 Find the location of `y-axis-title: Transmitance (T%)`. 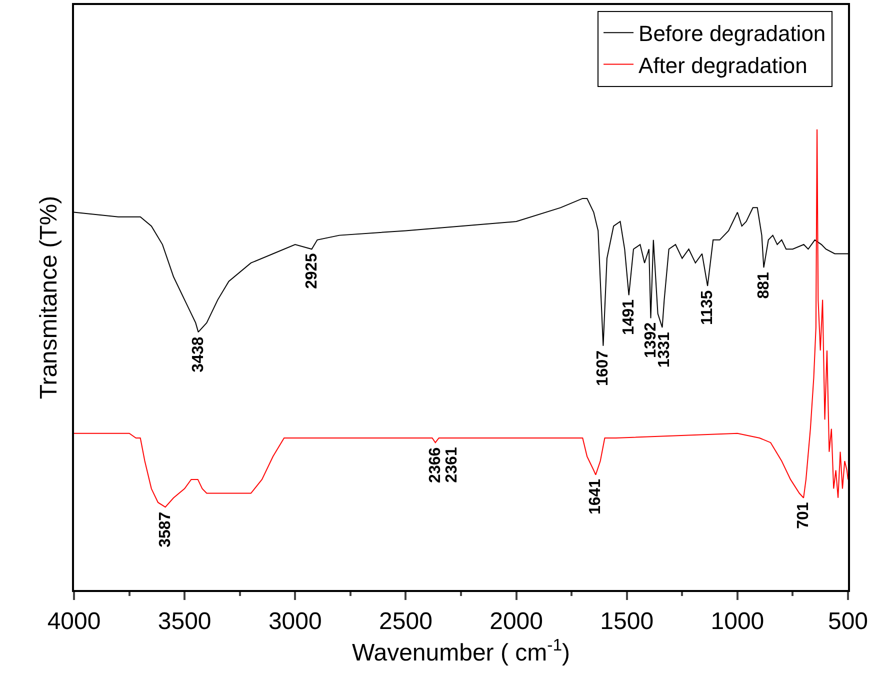

y-axis-title: Transmitance (T%) is located at coordinates (49, 298).